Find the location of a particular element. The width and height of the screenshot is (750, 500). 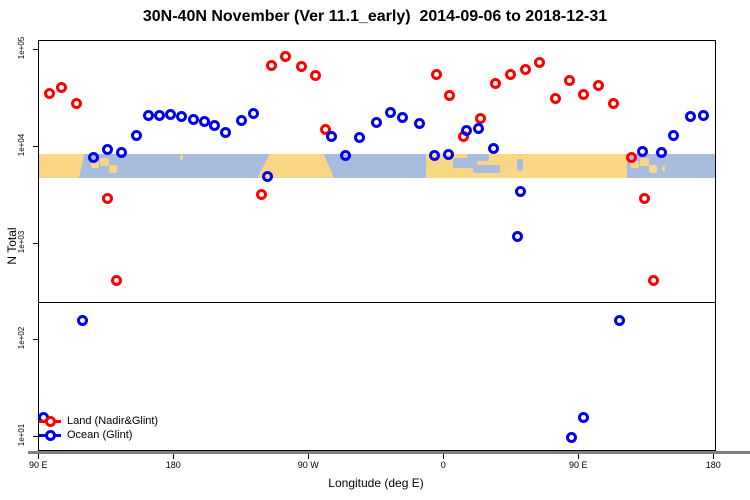

y-tick-label: 1e+03 is located at coordinates (21, 241).